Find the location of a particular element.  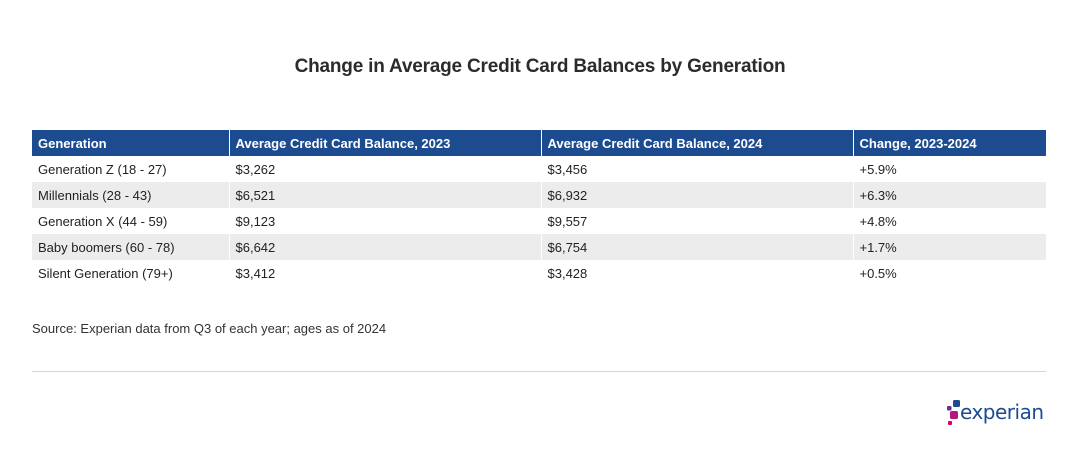

experian-dots-icon is located at coordinates (953, 412).